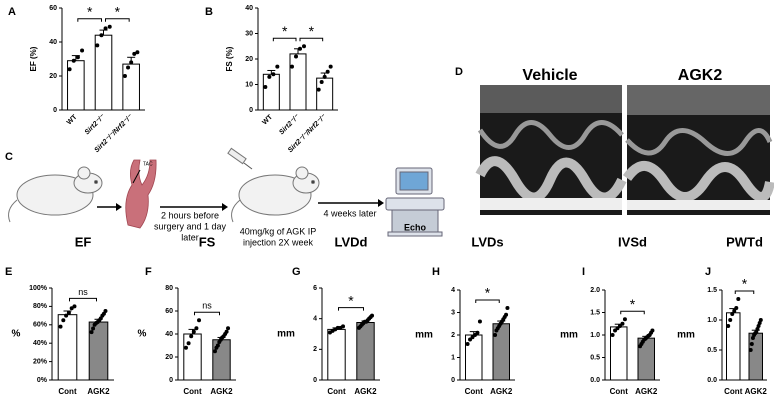 Image resolution: width=774 pixels, height=410 pixels. What do you see at coordinates (207, 241) in the screenshot?
I see `chart-title: FS` at bounding box center [207, 241].